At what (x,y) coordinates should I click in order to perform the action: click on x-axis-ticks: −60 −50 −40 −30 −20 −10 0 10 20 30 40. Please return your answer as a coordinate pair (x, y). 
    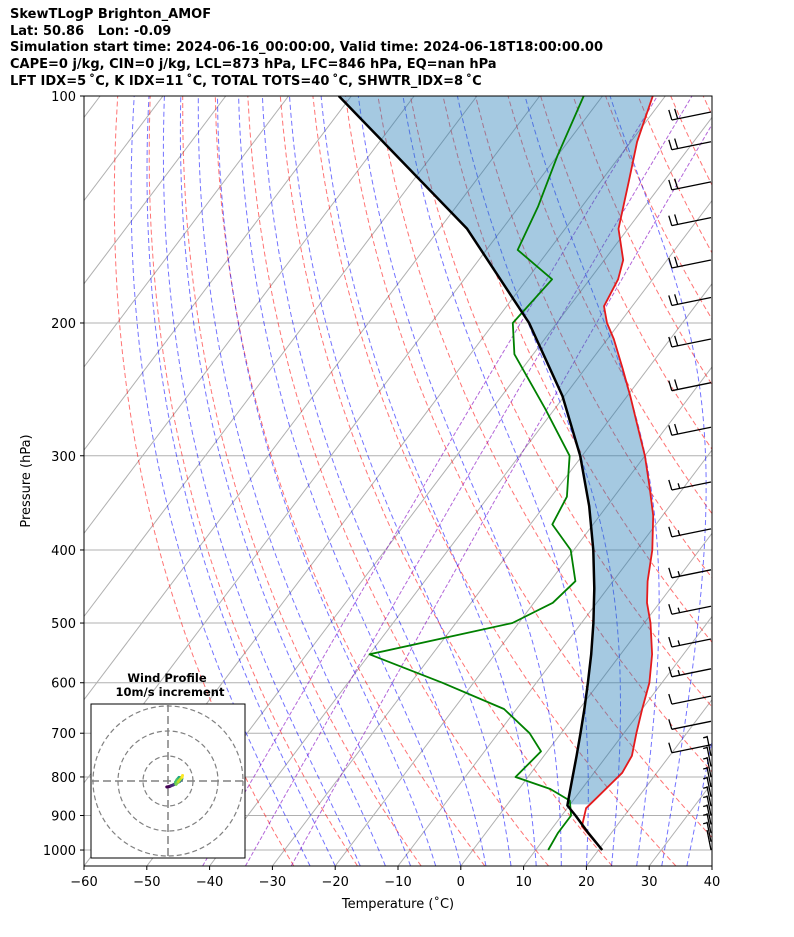
    Looking at the image, I should click on (395, 878).